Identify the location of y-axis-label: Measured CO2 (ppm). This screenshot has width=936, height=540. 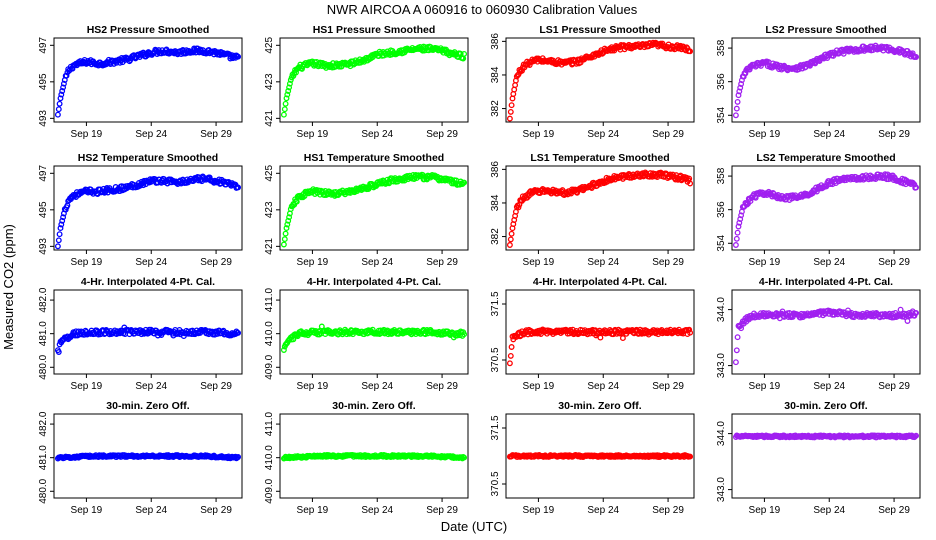
(8, 287).